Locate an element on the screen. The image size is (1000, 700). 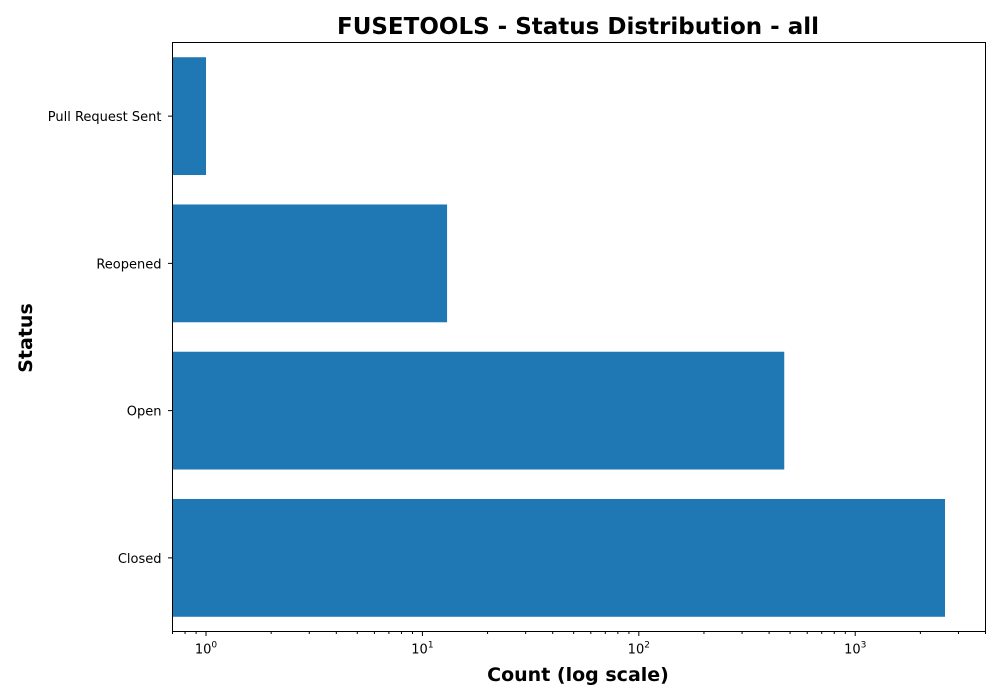
y-axis-ticks: Closed Open Reopened Pull Request Sent is located at coordinates (110, 338).